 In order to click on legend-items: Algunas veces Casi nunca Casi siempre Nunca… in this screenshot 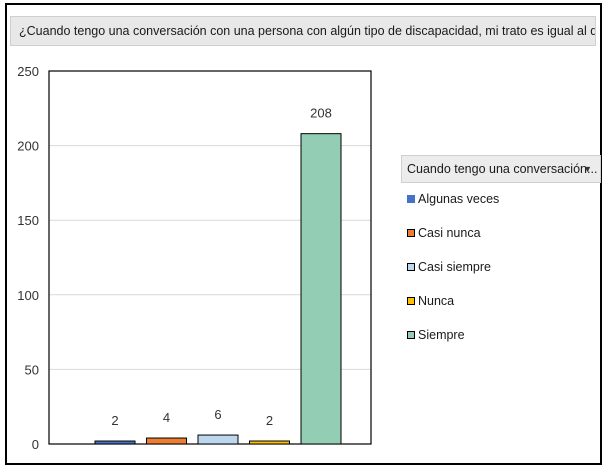, I will do `click(503, 266)`.